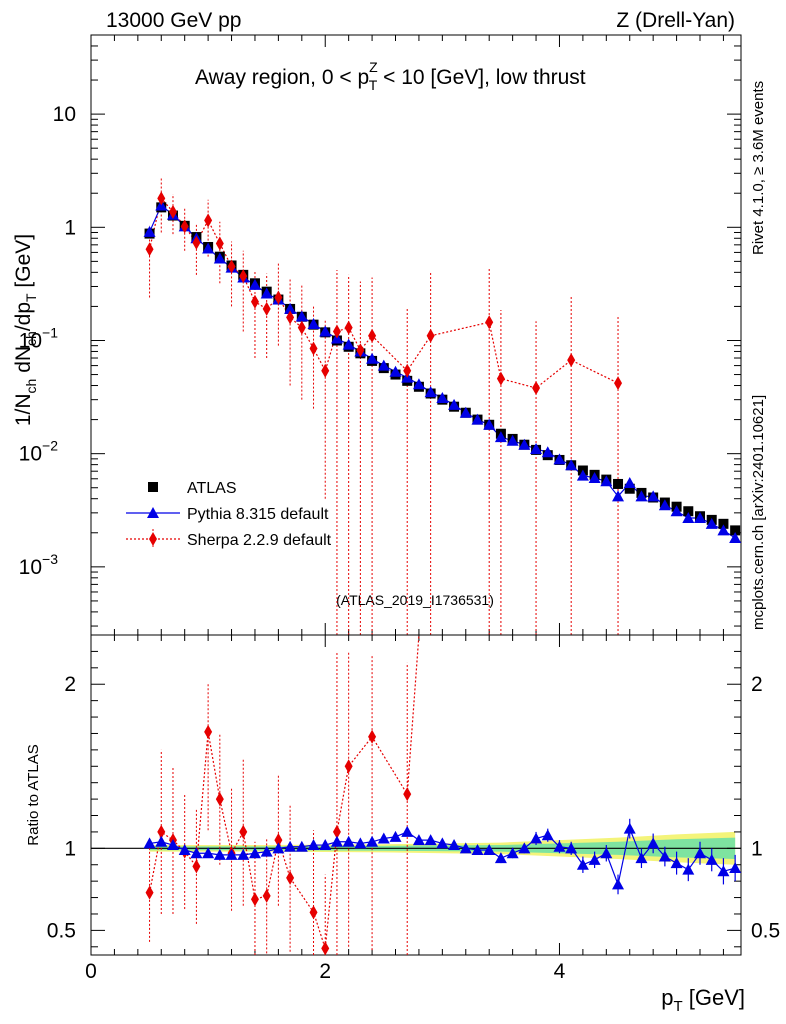  Describe the element at coordinates (758, 168) in the screenshot. I see `rivet-note: Rivet 4.1.0, ≥ 3.6M events` at that location.